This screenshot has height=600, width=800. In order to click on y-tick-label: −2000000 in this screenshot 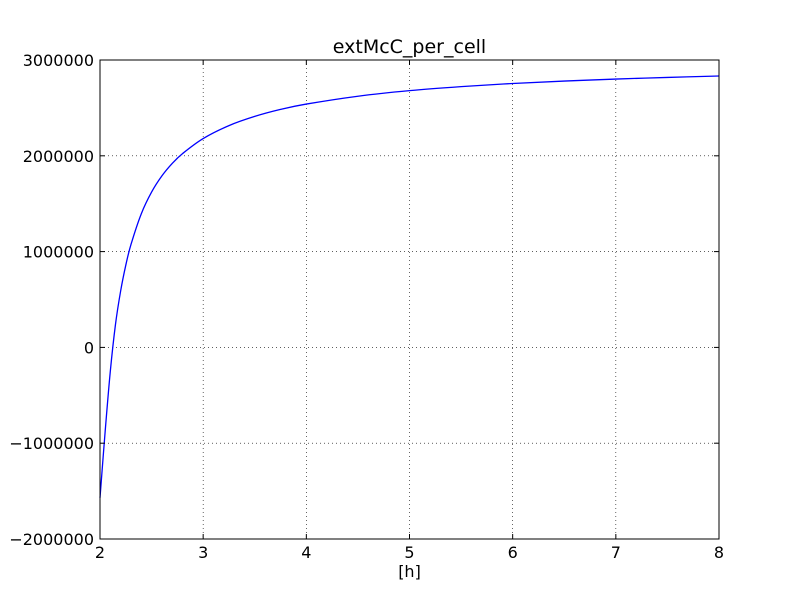, I will do `click(51, 539)`.